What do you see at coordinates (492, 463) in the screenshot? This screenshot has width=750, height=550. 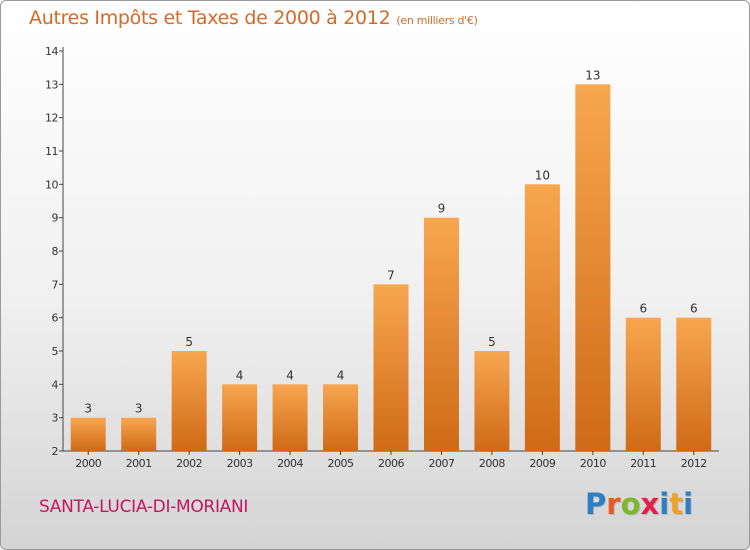 I see `x-tick-label: 2008` at bounding box center [492, 463].